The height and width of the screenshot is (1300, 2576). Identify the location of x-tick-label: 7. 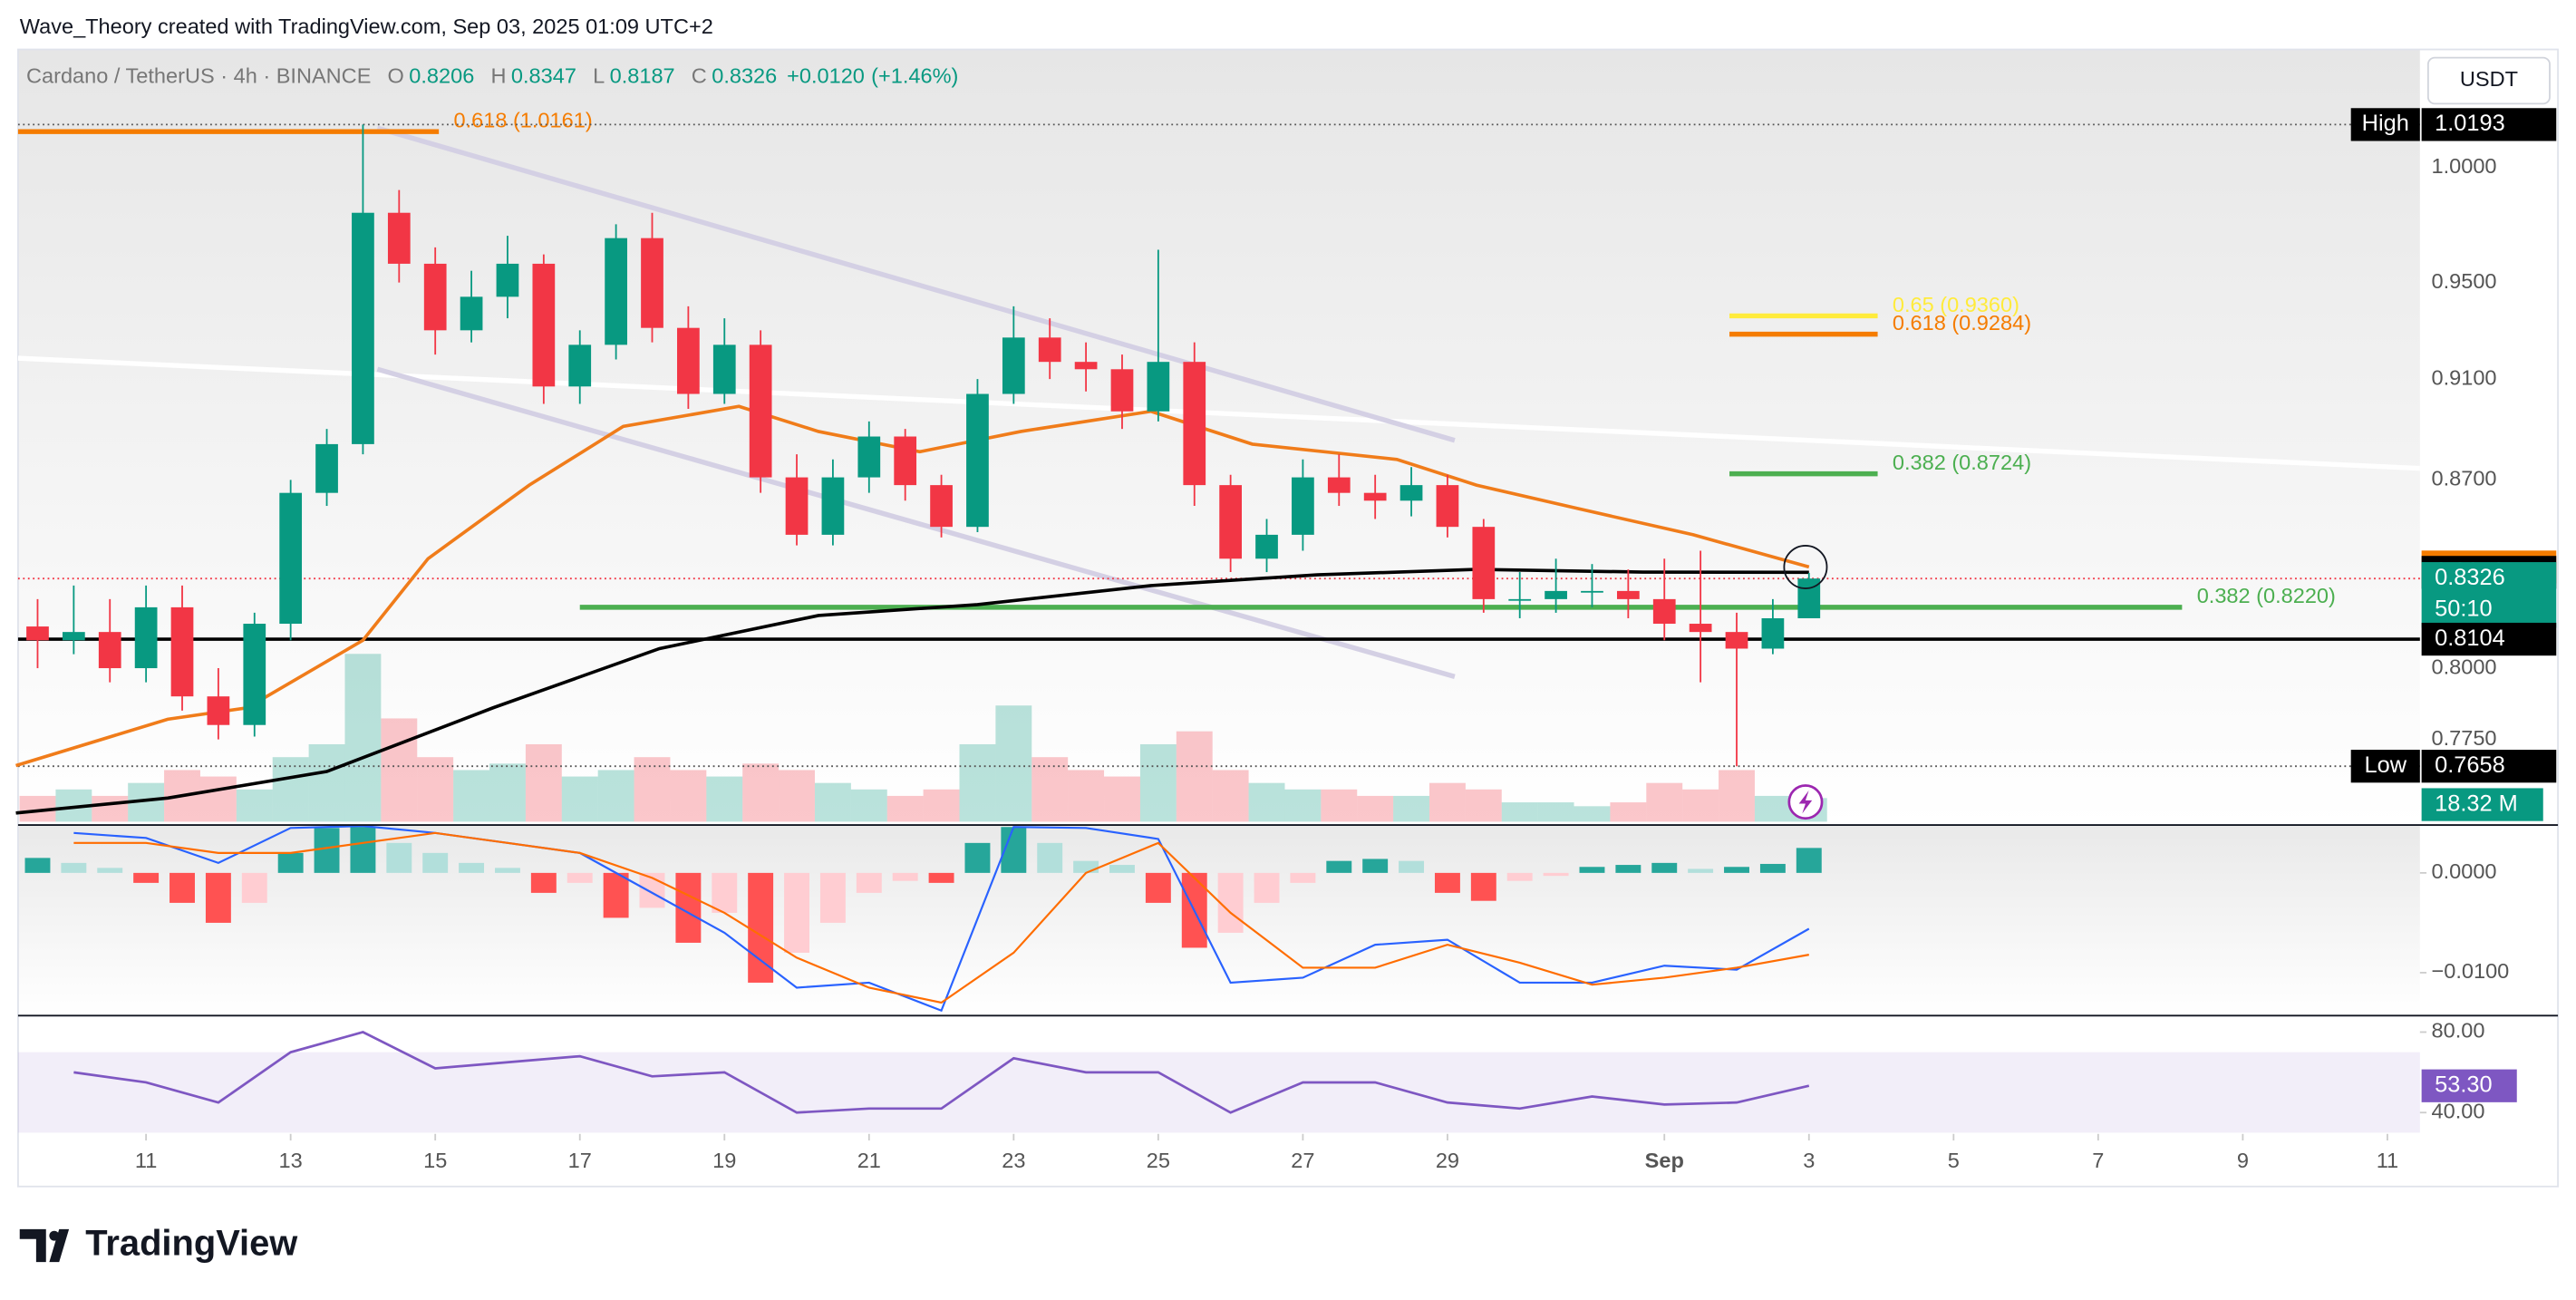
(2098, 1160).